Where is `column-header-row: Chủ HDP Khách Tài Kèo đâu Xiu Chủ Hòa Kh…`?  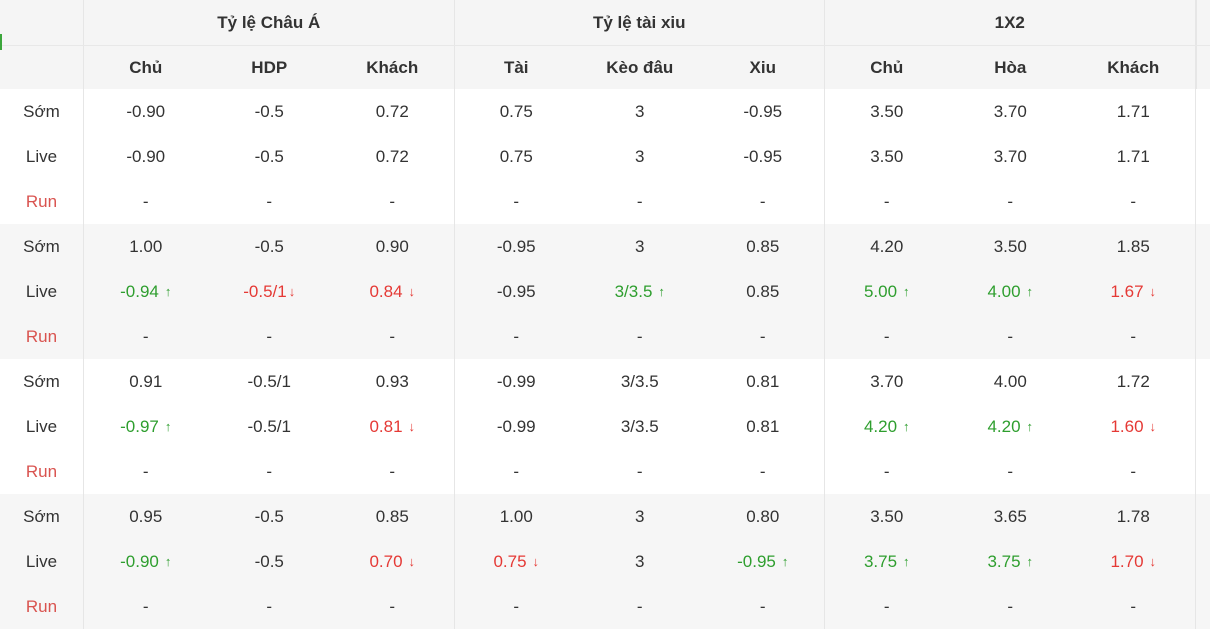
column-header-row: Chủ HDP Khách Tài Kèo đâu Xiu Chủ Hòa Kh… is located at coordinates (605, 67).